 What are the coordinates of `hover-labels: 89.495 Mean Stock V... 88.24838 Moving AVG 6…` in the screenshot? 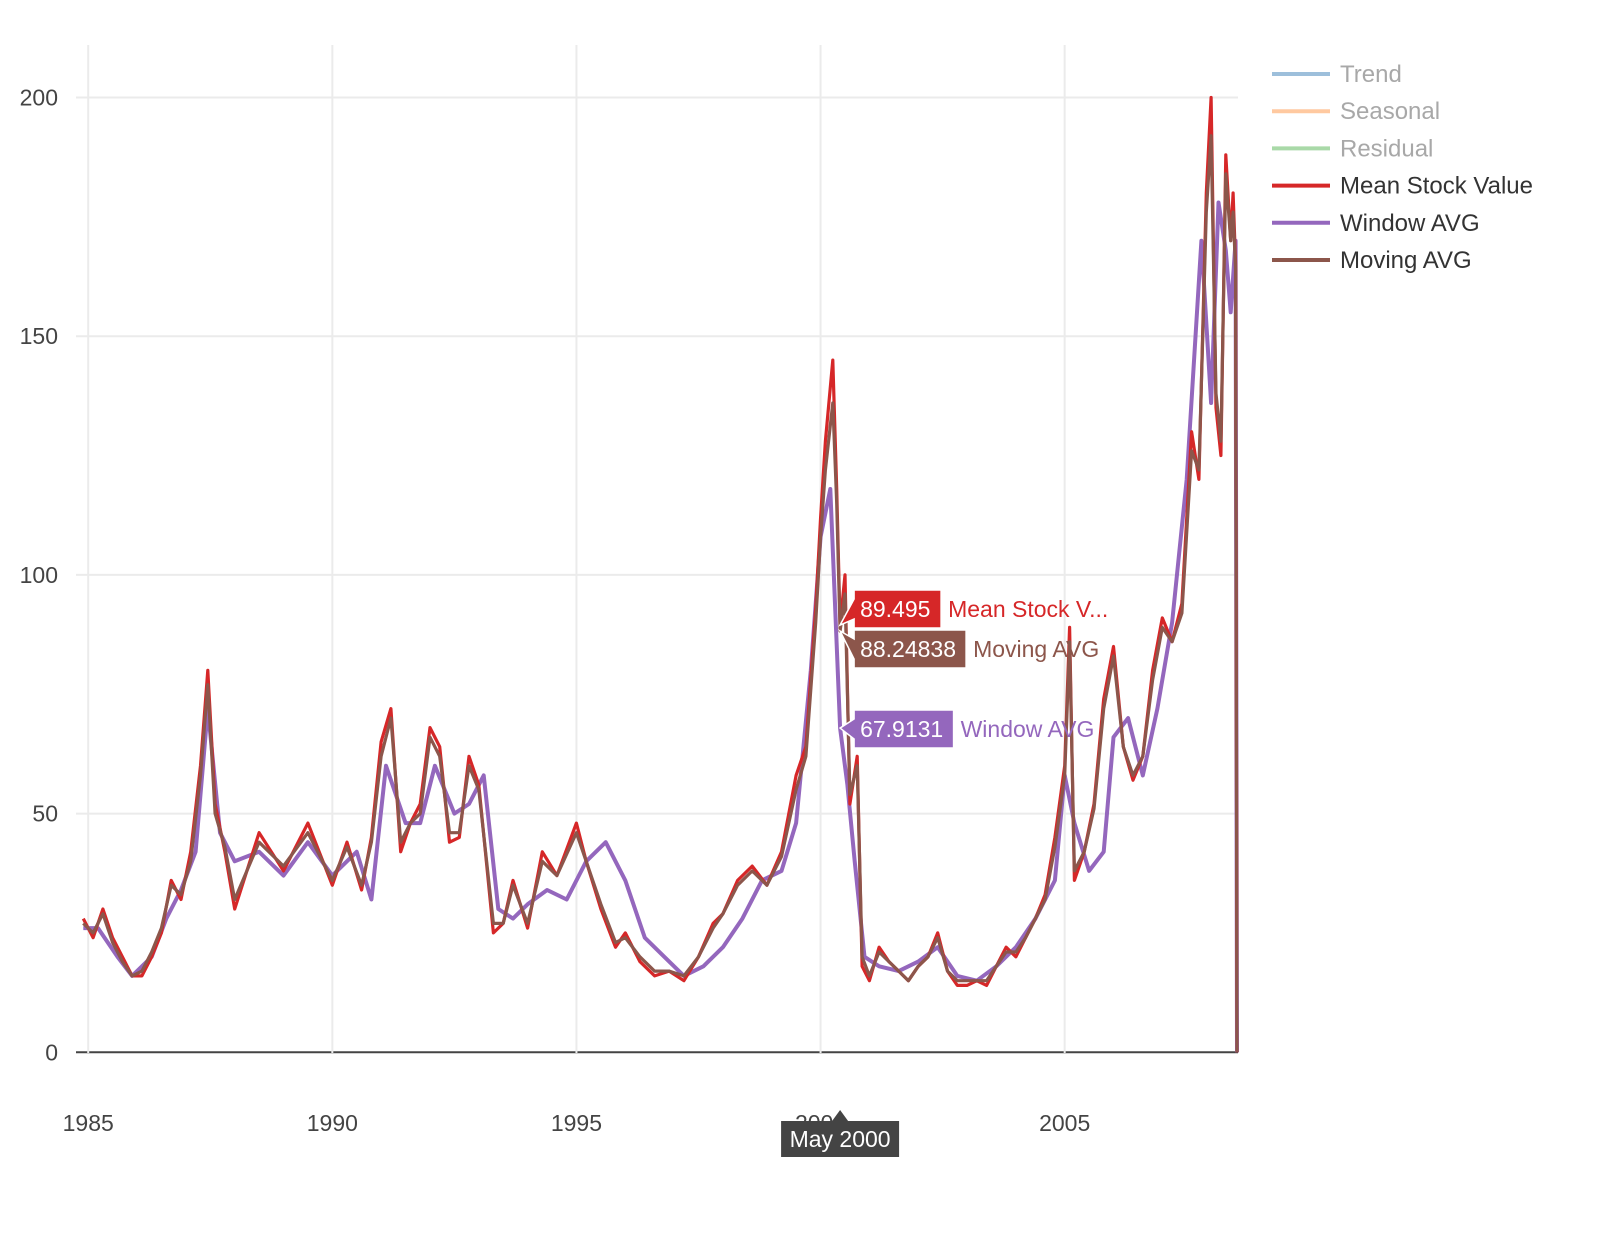 It's located at (944, 873).